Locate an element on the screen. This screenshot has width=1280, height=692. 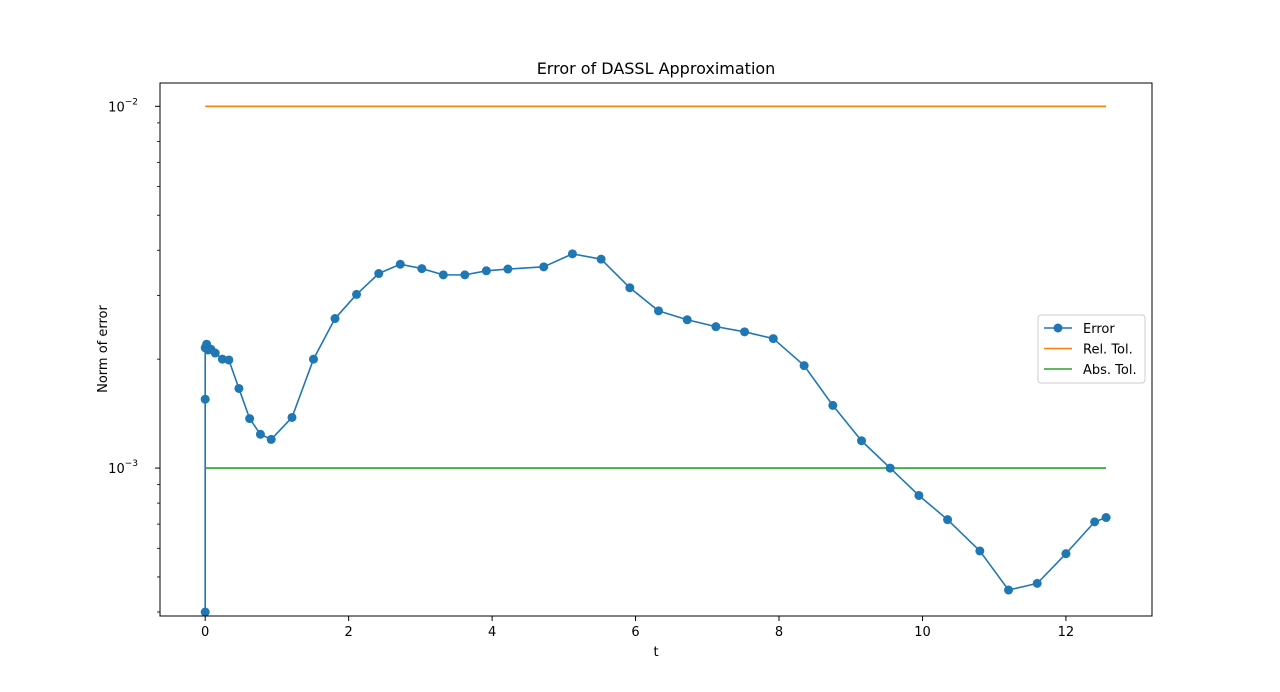
x-tick-label: 10 is located at coordinates (922, 632).